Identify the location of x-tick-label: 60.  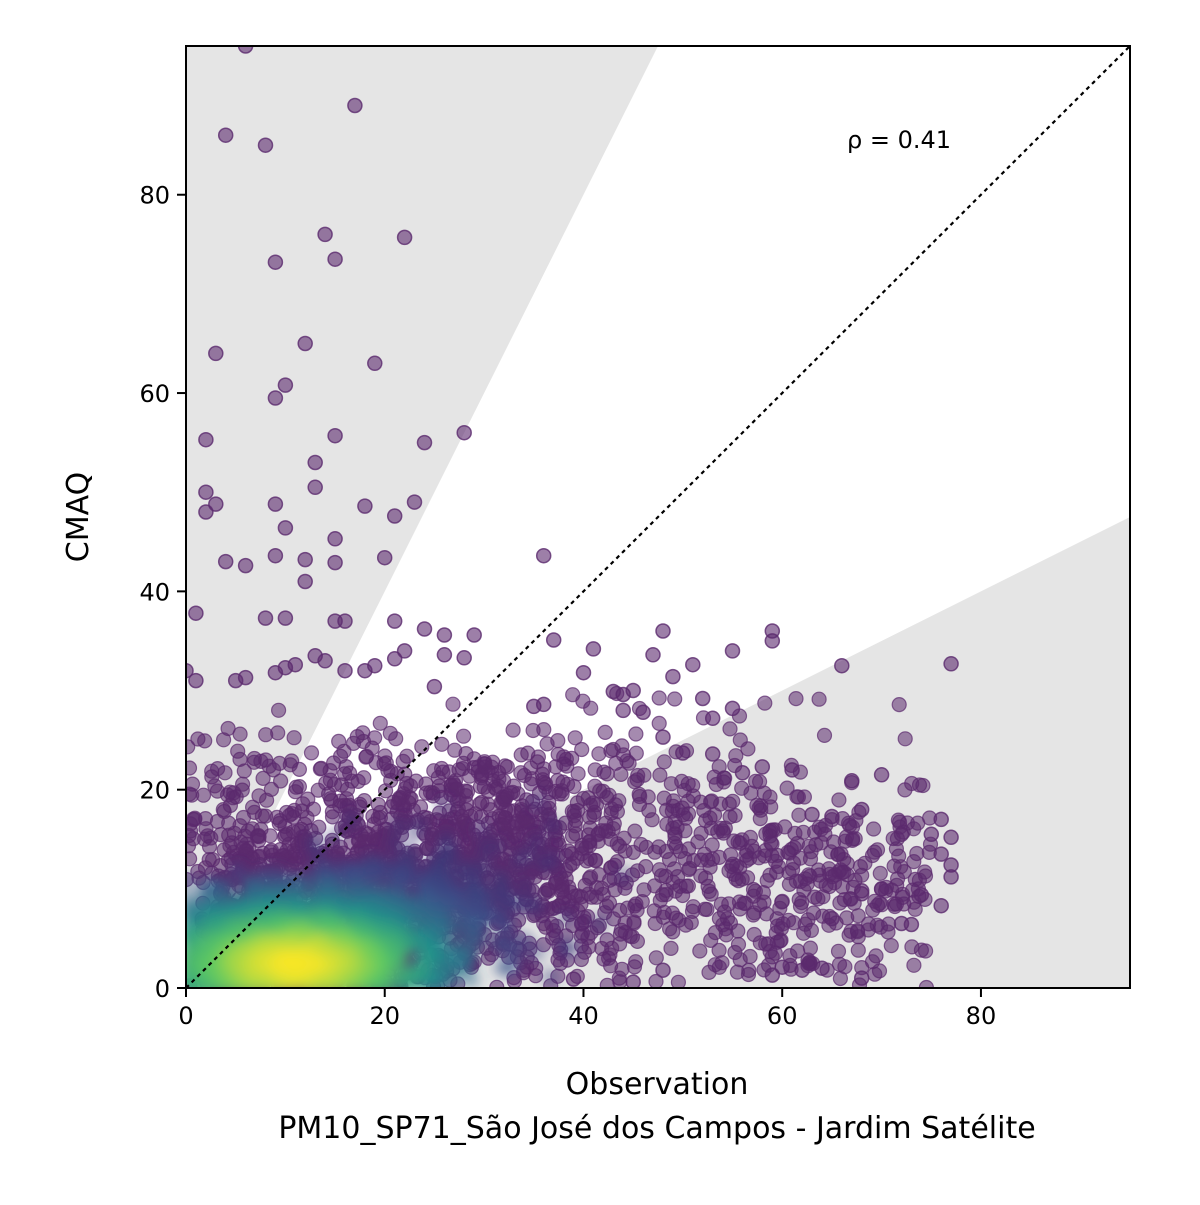
(782, 1016).